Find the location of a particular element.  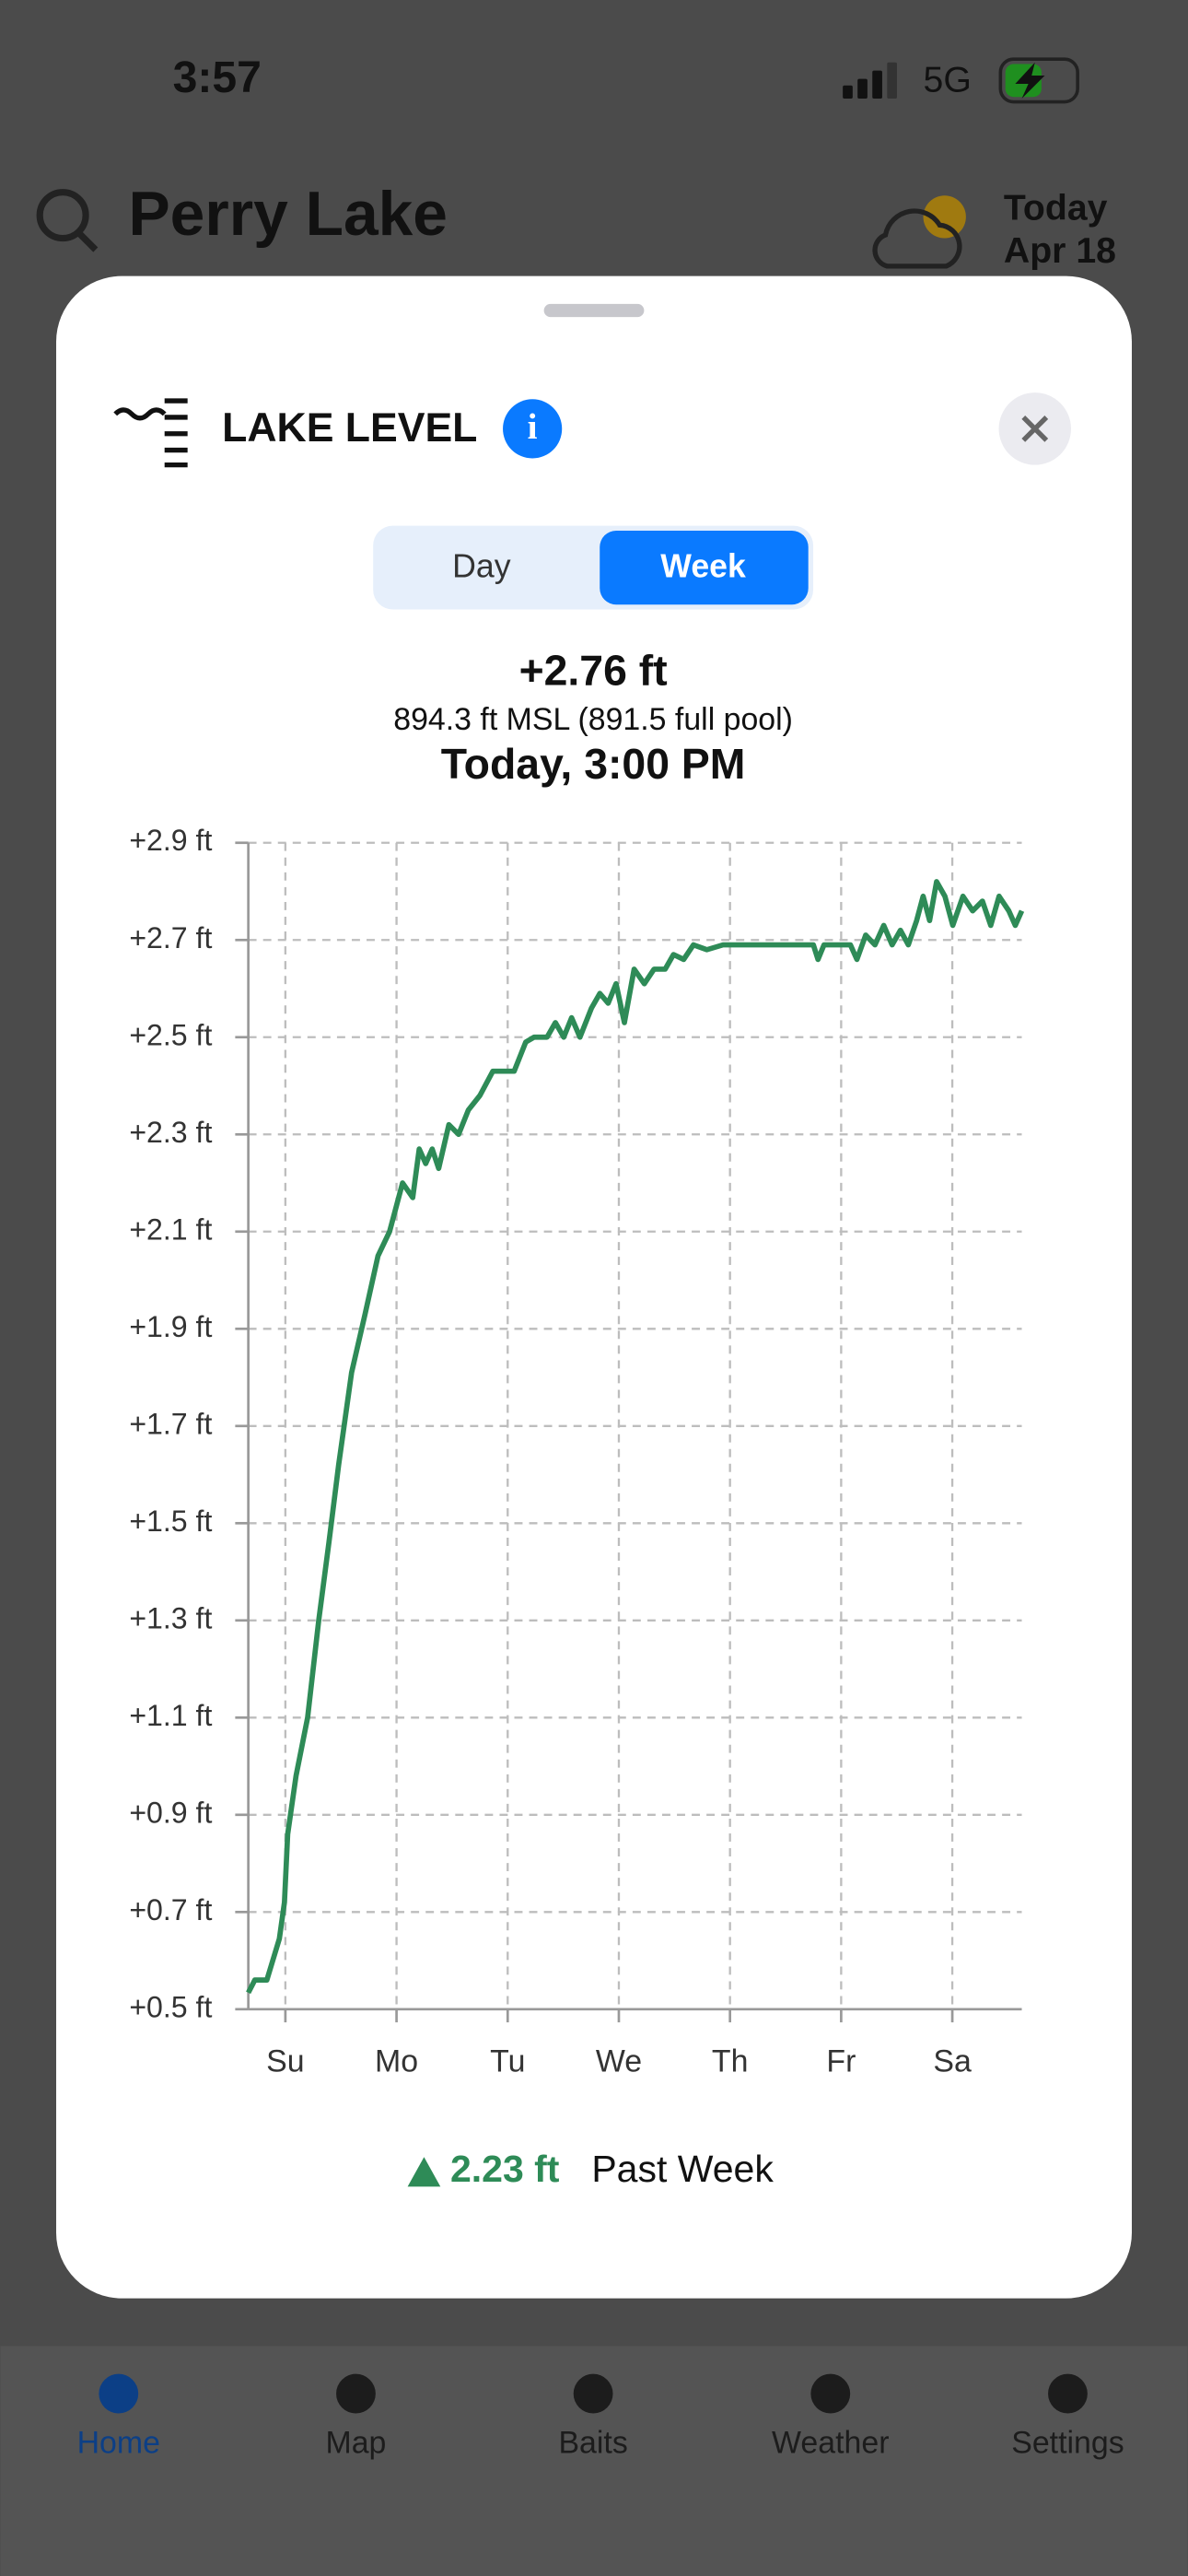

lake-level-icon is located at coordinates (150, 433).